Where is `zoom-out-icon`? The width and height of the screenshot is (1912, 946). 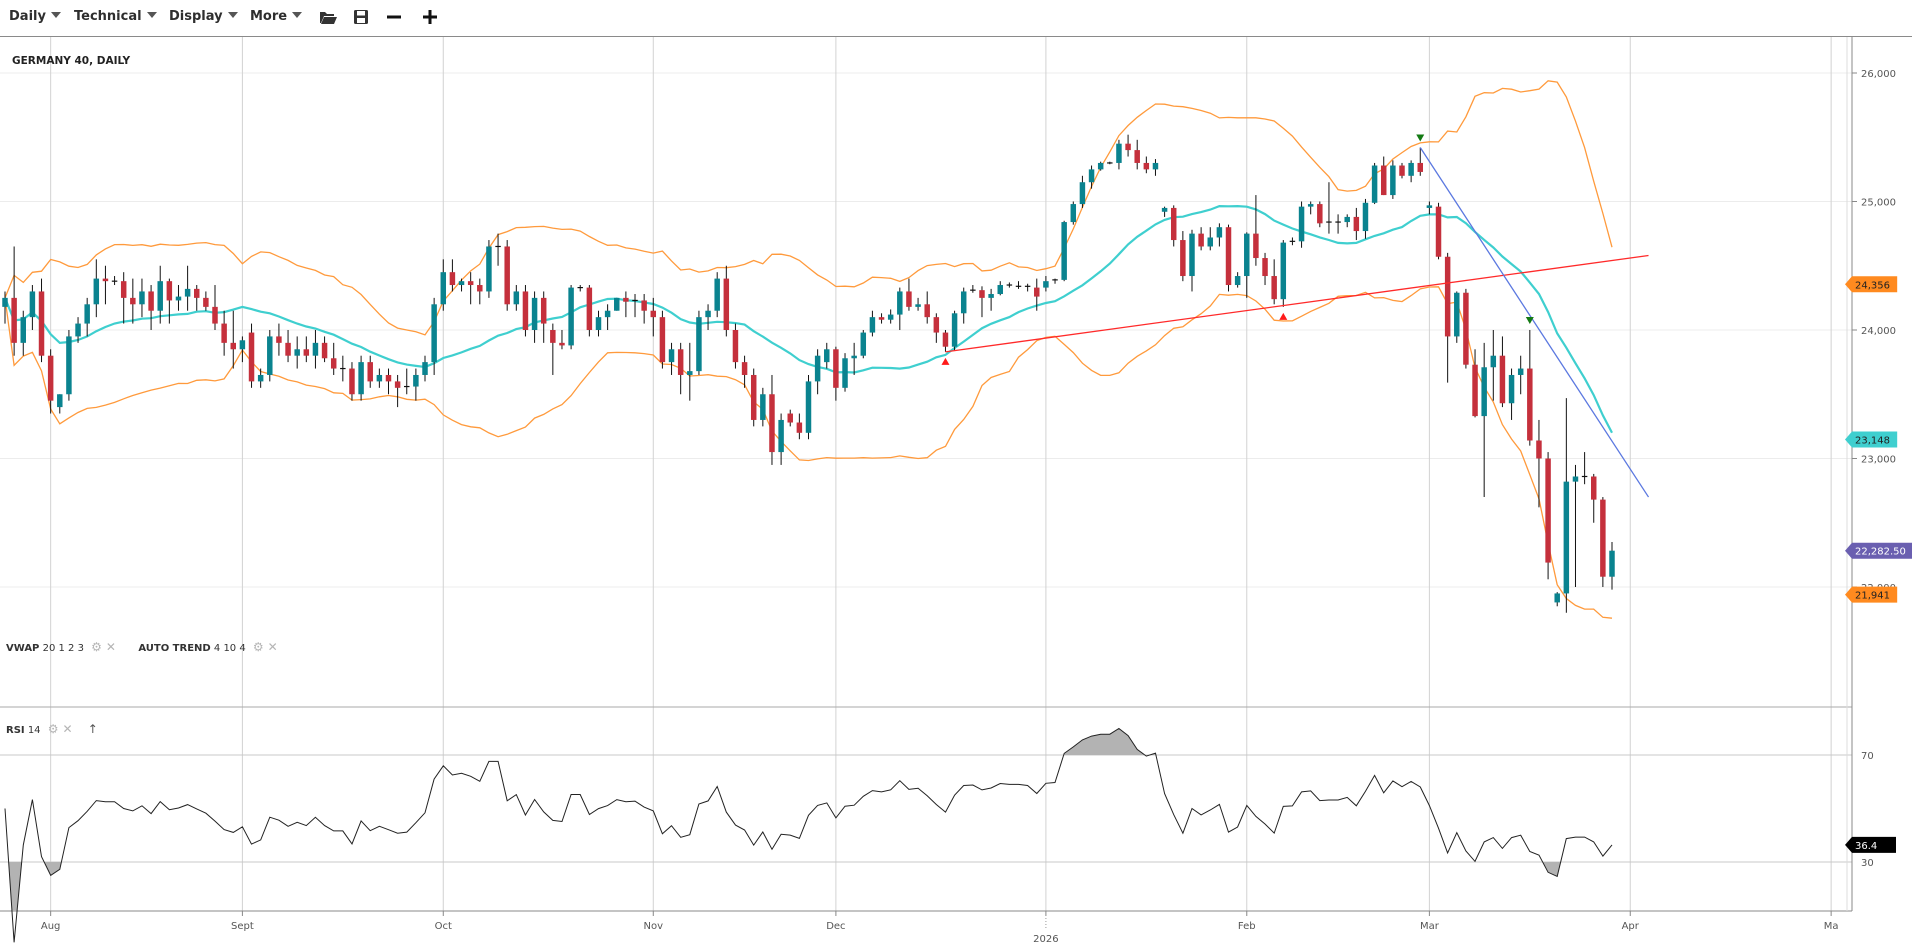 zoom-out-icon is located at coordinates (394, 17).